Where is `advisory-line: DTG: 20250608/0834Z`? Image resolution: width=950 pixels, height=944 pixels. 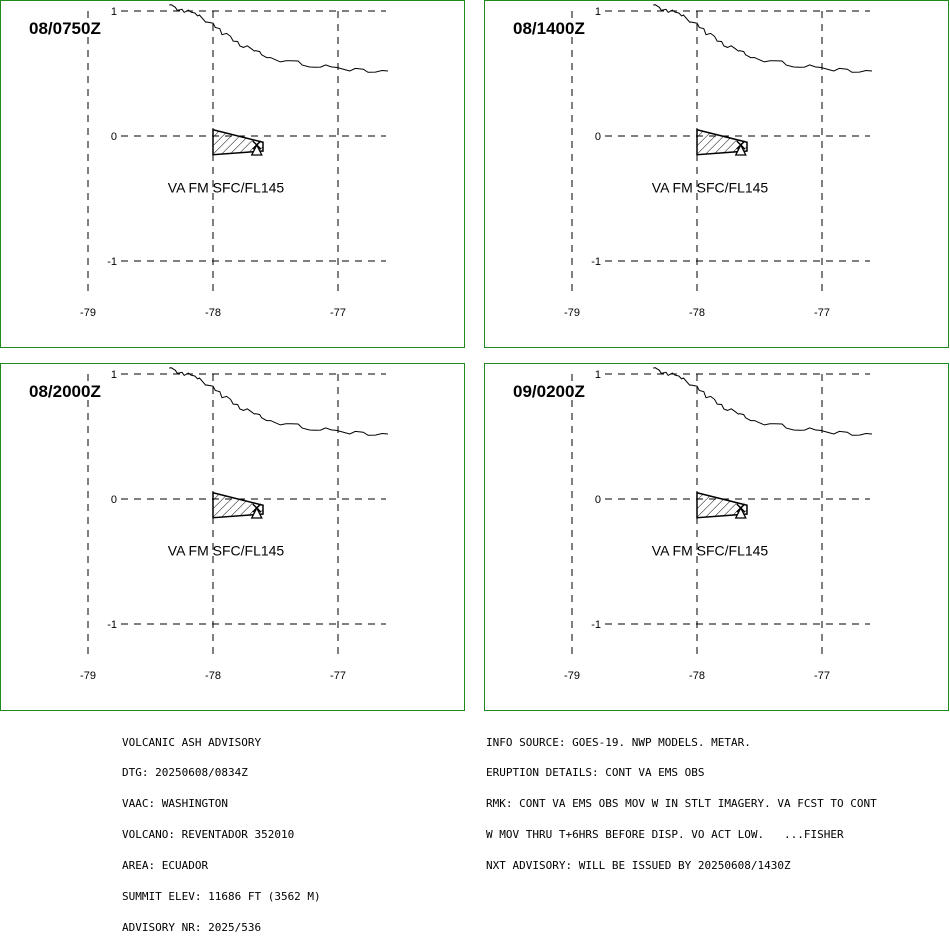 advisory-line: DTG: 20250608/0834Z is located at coordinates (185, 773).